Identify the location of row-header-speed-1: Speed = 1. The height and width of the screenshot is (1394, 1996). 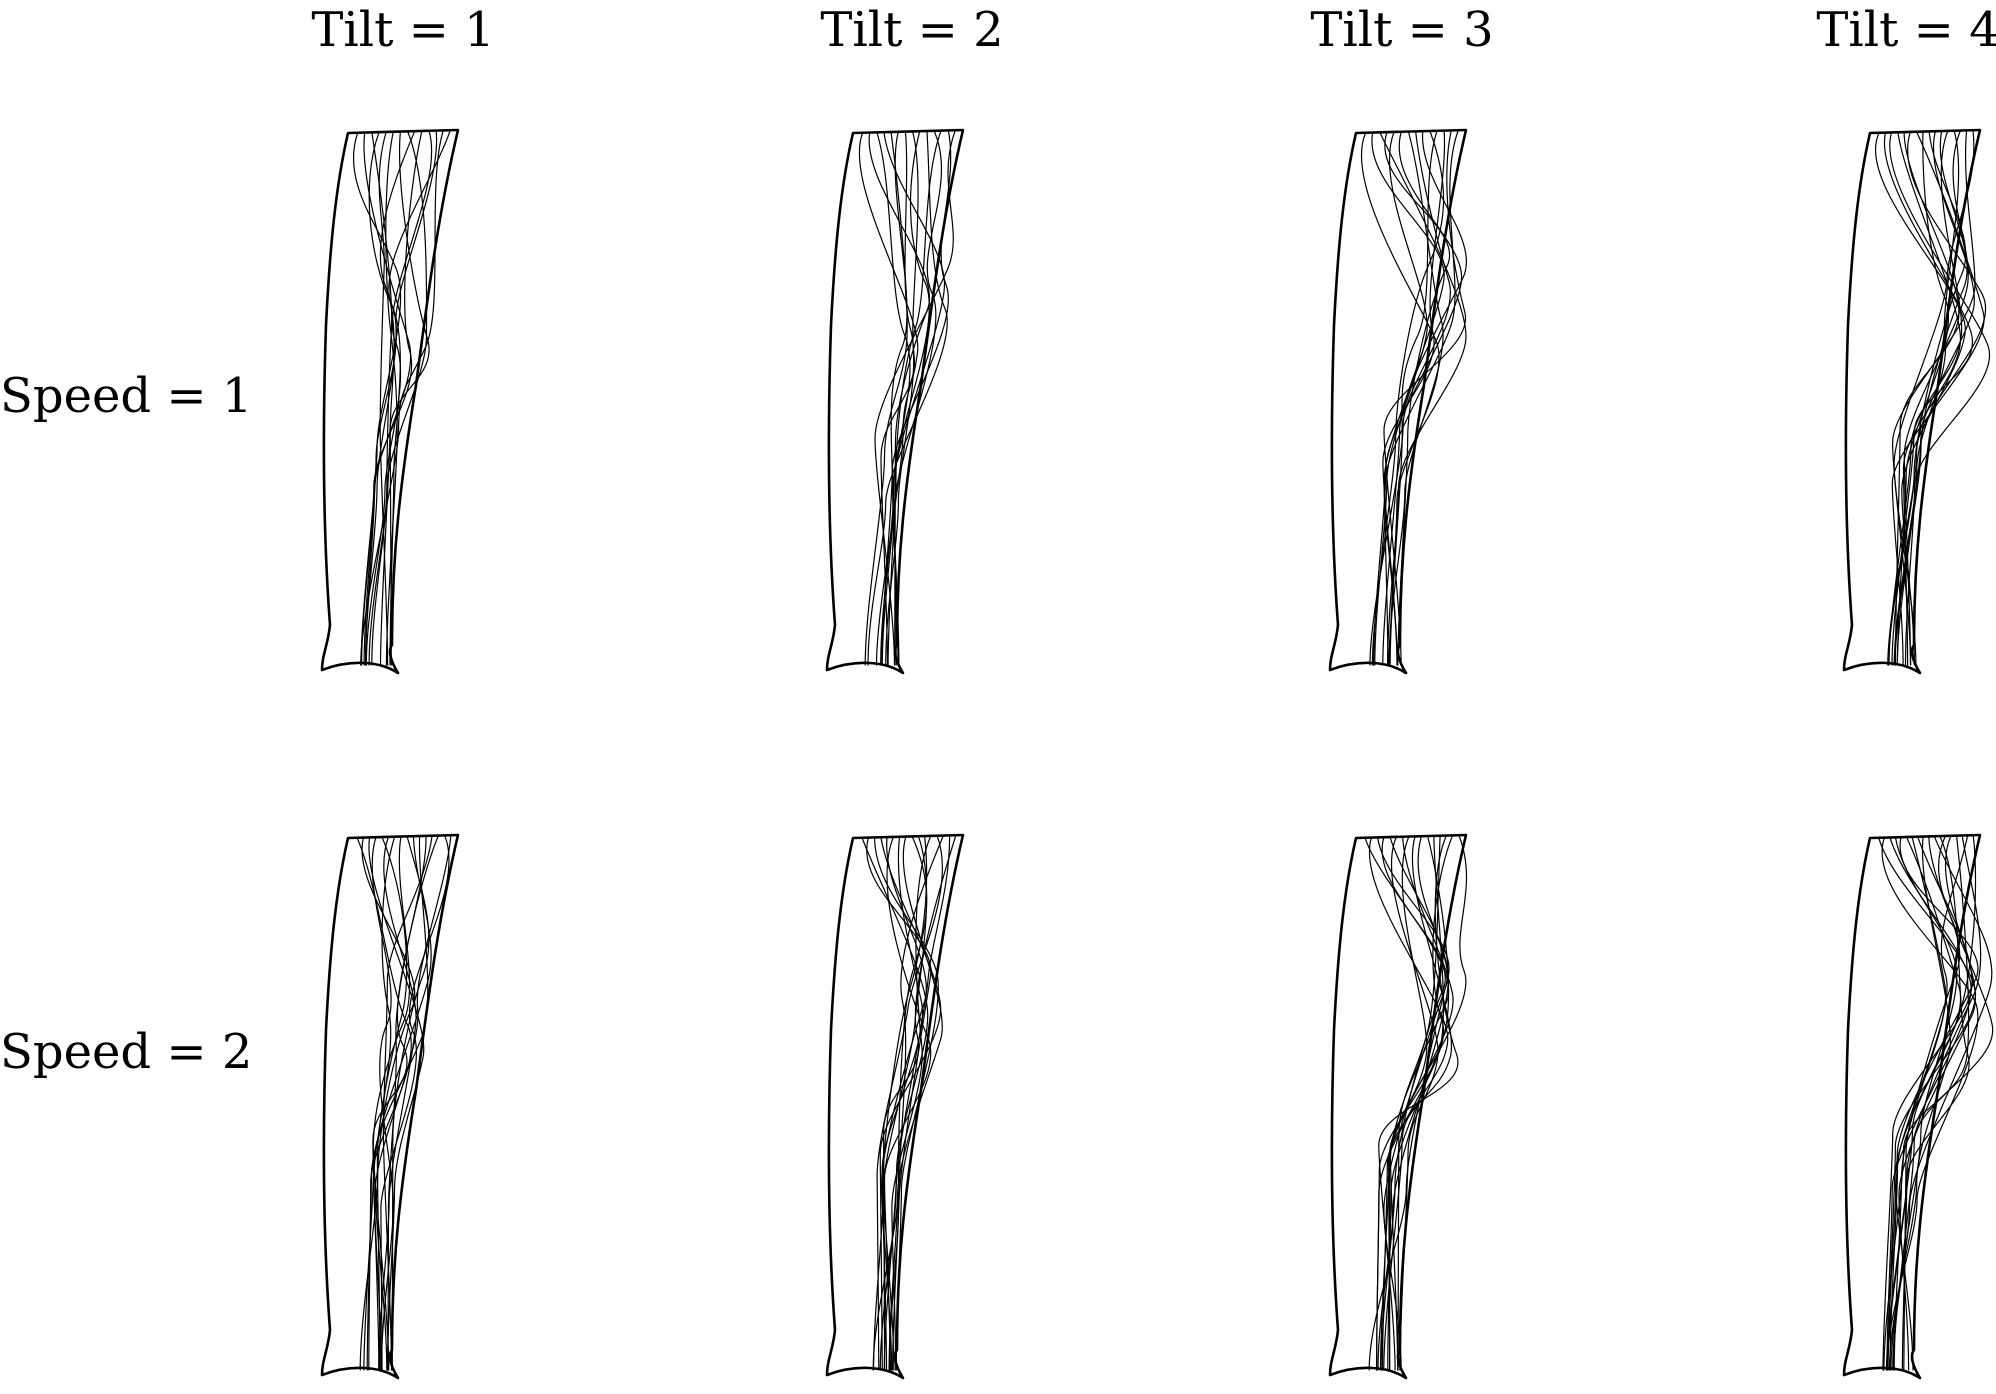
(126, 396).